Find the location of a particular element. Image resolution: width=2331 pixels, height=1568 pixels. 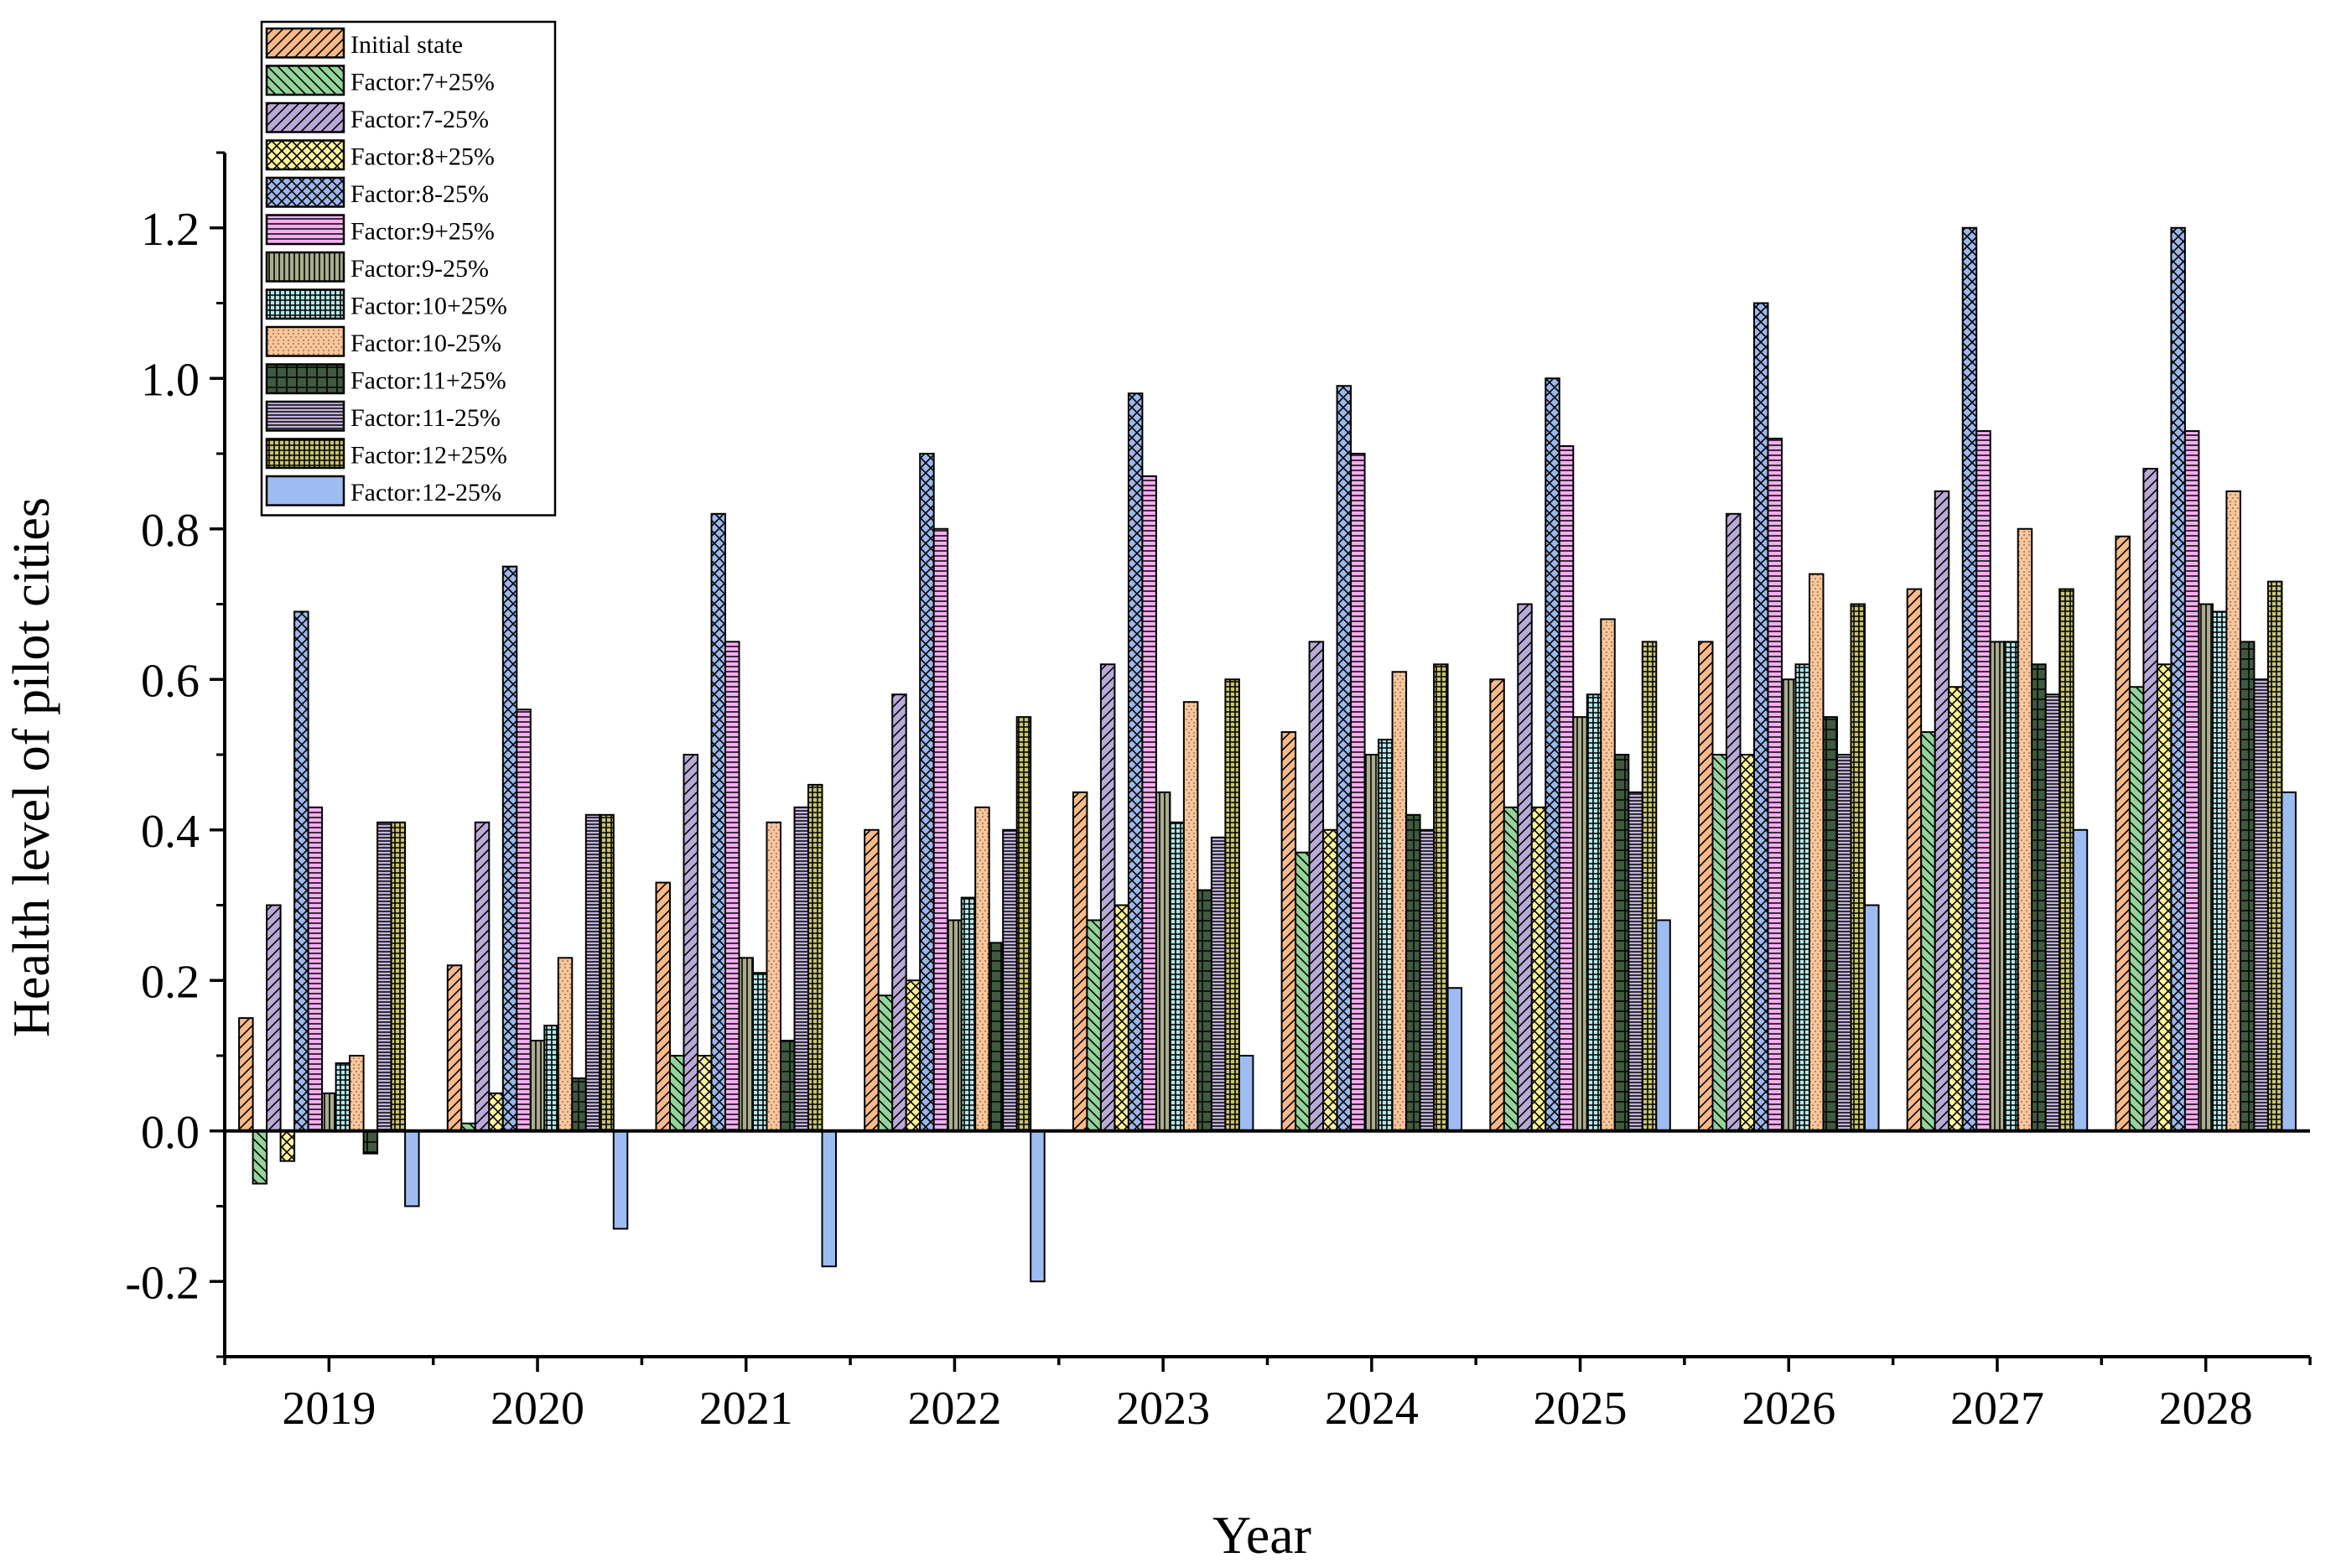

bar-factor-8-25--2021 is located at coordinates (718, 822).